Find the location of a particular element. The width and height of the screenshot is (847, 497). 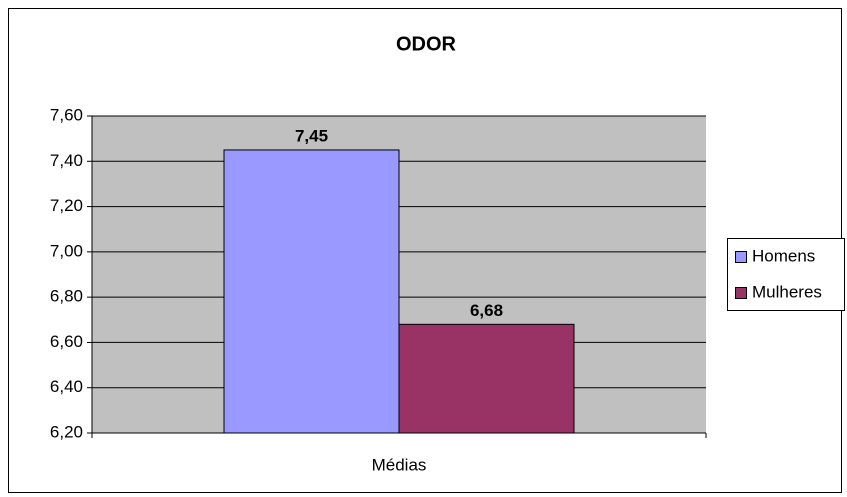

data-label: 7,45 is located at coordinates (311, 135).